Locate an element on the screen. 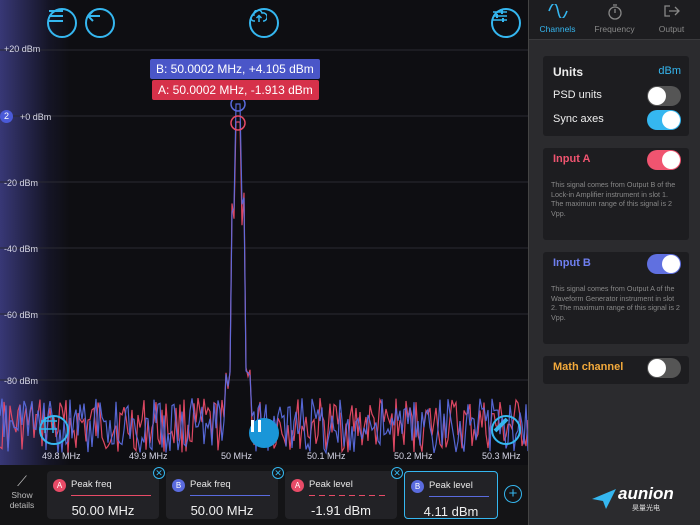  y-tick-label: -40 dBm is located at coordinates (21, 249).